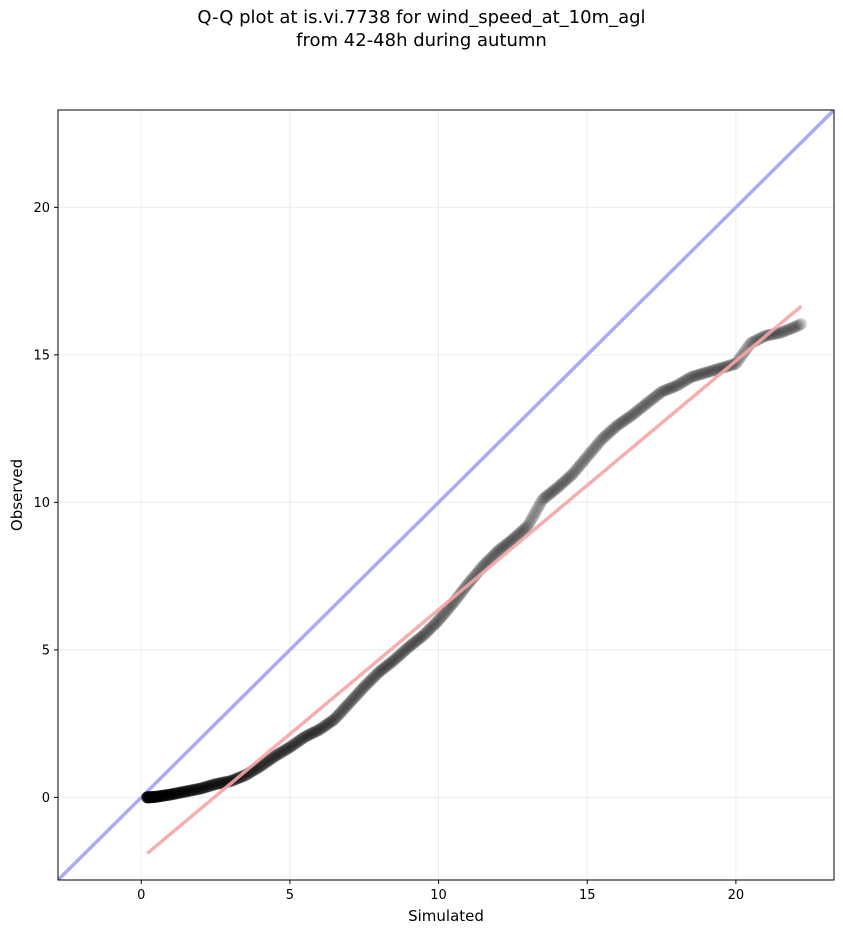 This screenshot has width=843, height=934. I want to click on x-tick-label: 15, so click(587, 895).